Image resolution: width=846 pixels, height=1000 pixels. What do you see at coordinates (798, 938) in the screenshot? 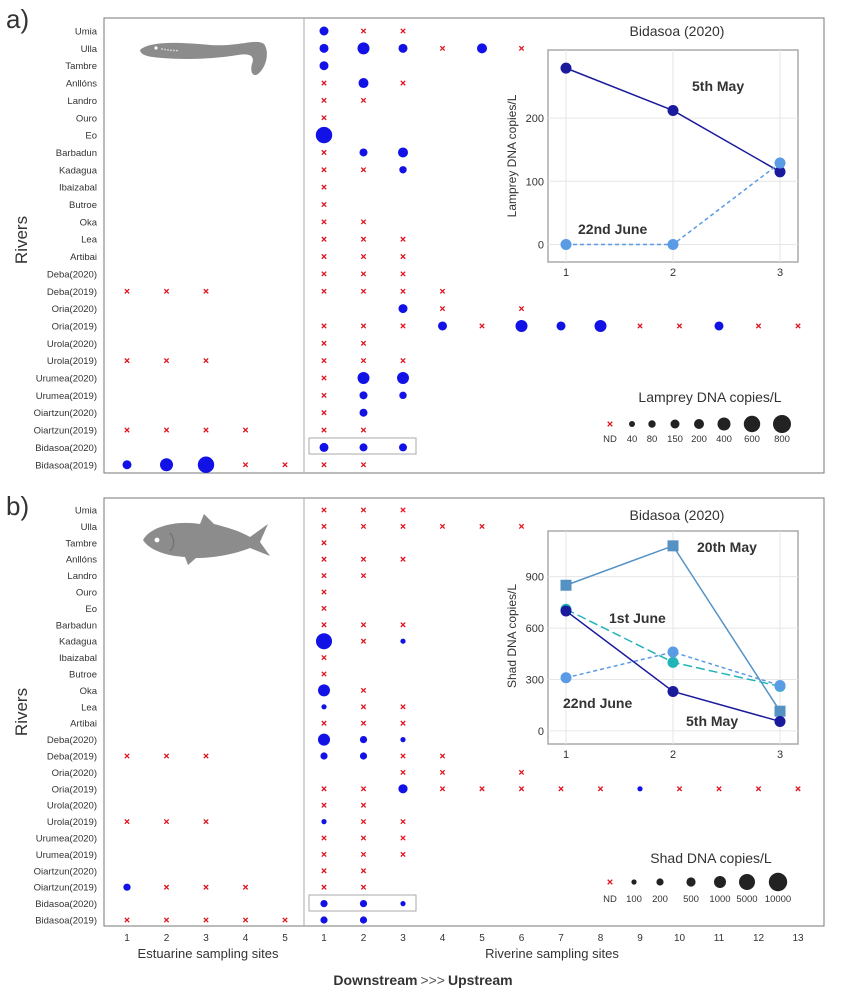
I see `riverine-tick-label: 13` at bounding box center [798, 938].